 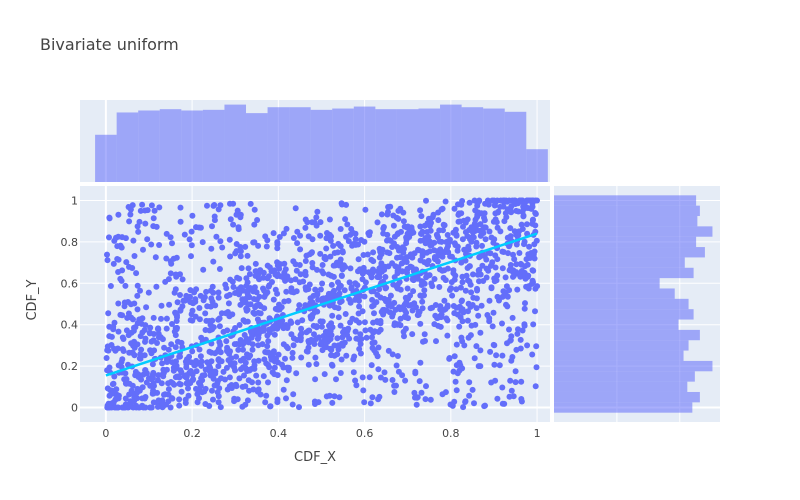 What do you see at coordinates (74, 200) in the screenshot?
I see `y-tick-label: 1` at bounding box center [74, 200].